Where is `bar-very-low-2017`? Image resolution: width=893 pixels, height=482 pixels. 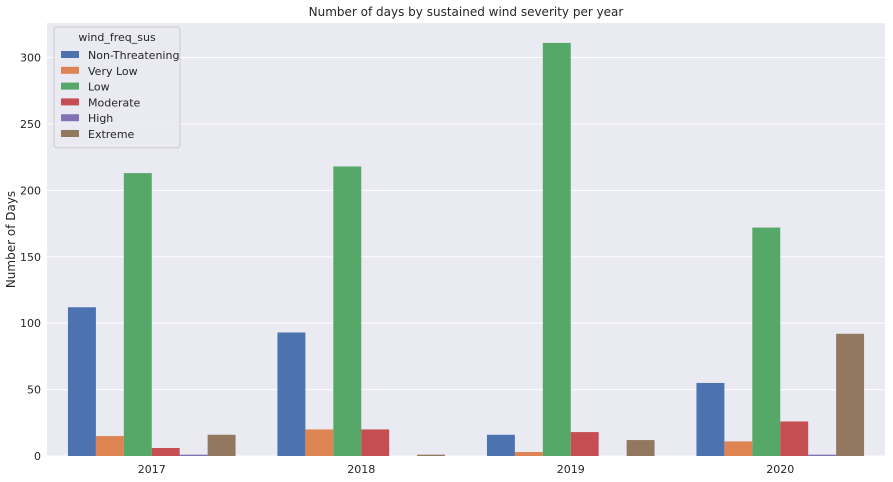 bar-very-low-2017 is located at coordinates (109, 446).